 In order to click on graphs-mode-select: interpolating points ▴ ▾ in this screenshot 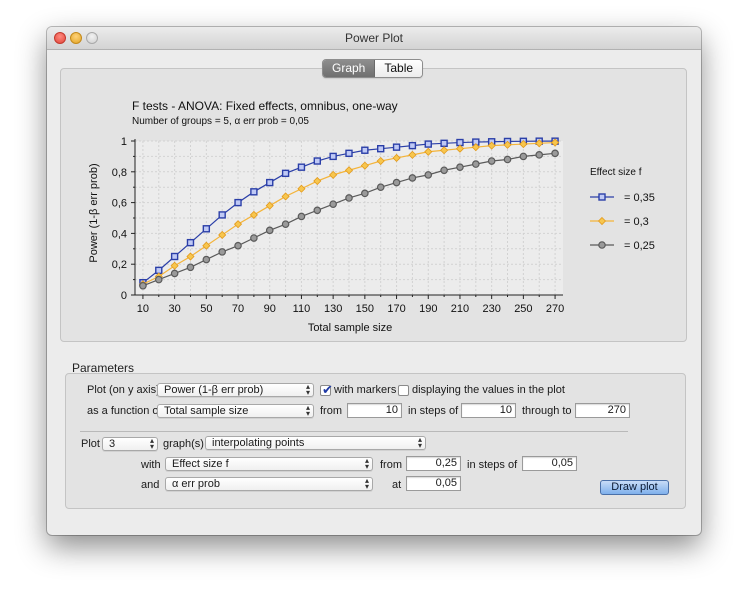, I will do `click(315, 443)`.